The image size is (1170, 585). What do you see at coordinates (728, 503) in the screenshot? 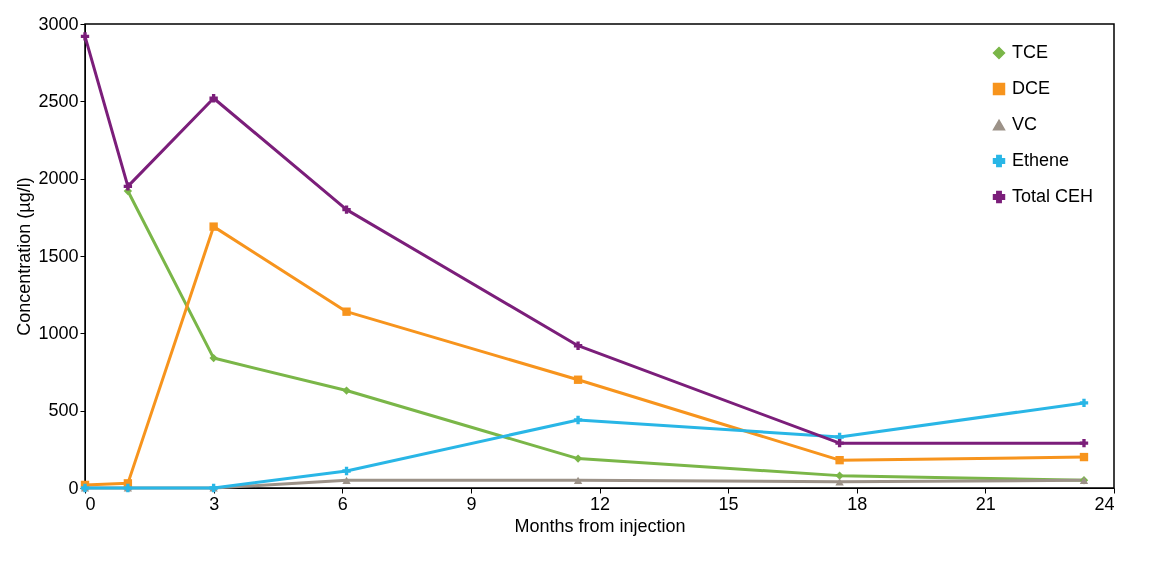
I see `x-tick-label: 15` at bounding box center [728, 503].